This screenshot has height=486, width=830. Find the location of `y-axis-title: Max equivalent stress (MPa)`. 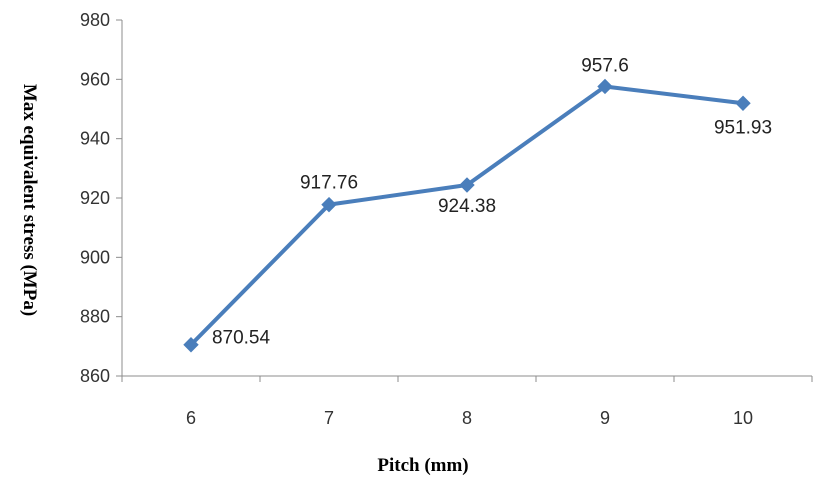

y-axis-title: Max equivalent stress (MPa) is located at coordinates (29, 200).